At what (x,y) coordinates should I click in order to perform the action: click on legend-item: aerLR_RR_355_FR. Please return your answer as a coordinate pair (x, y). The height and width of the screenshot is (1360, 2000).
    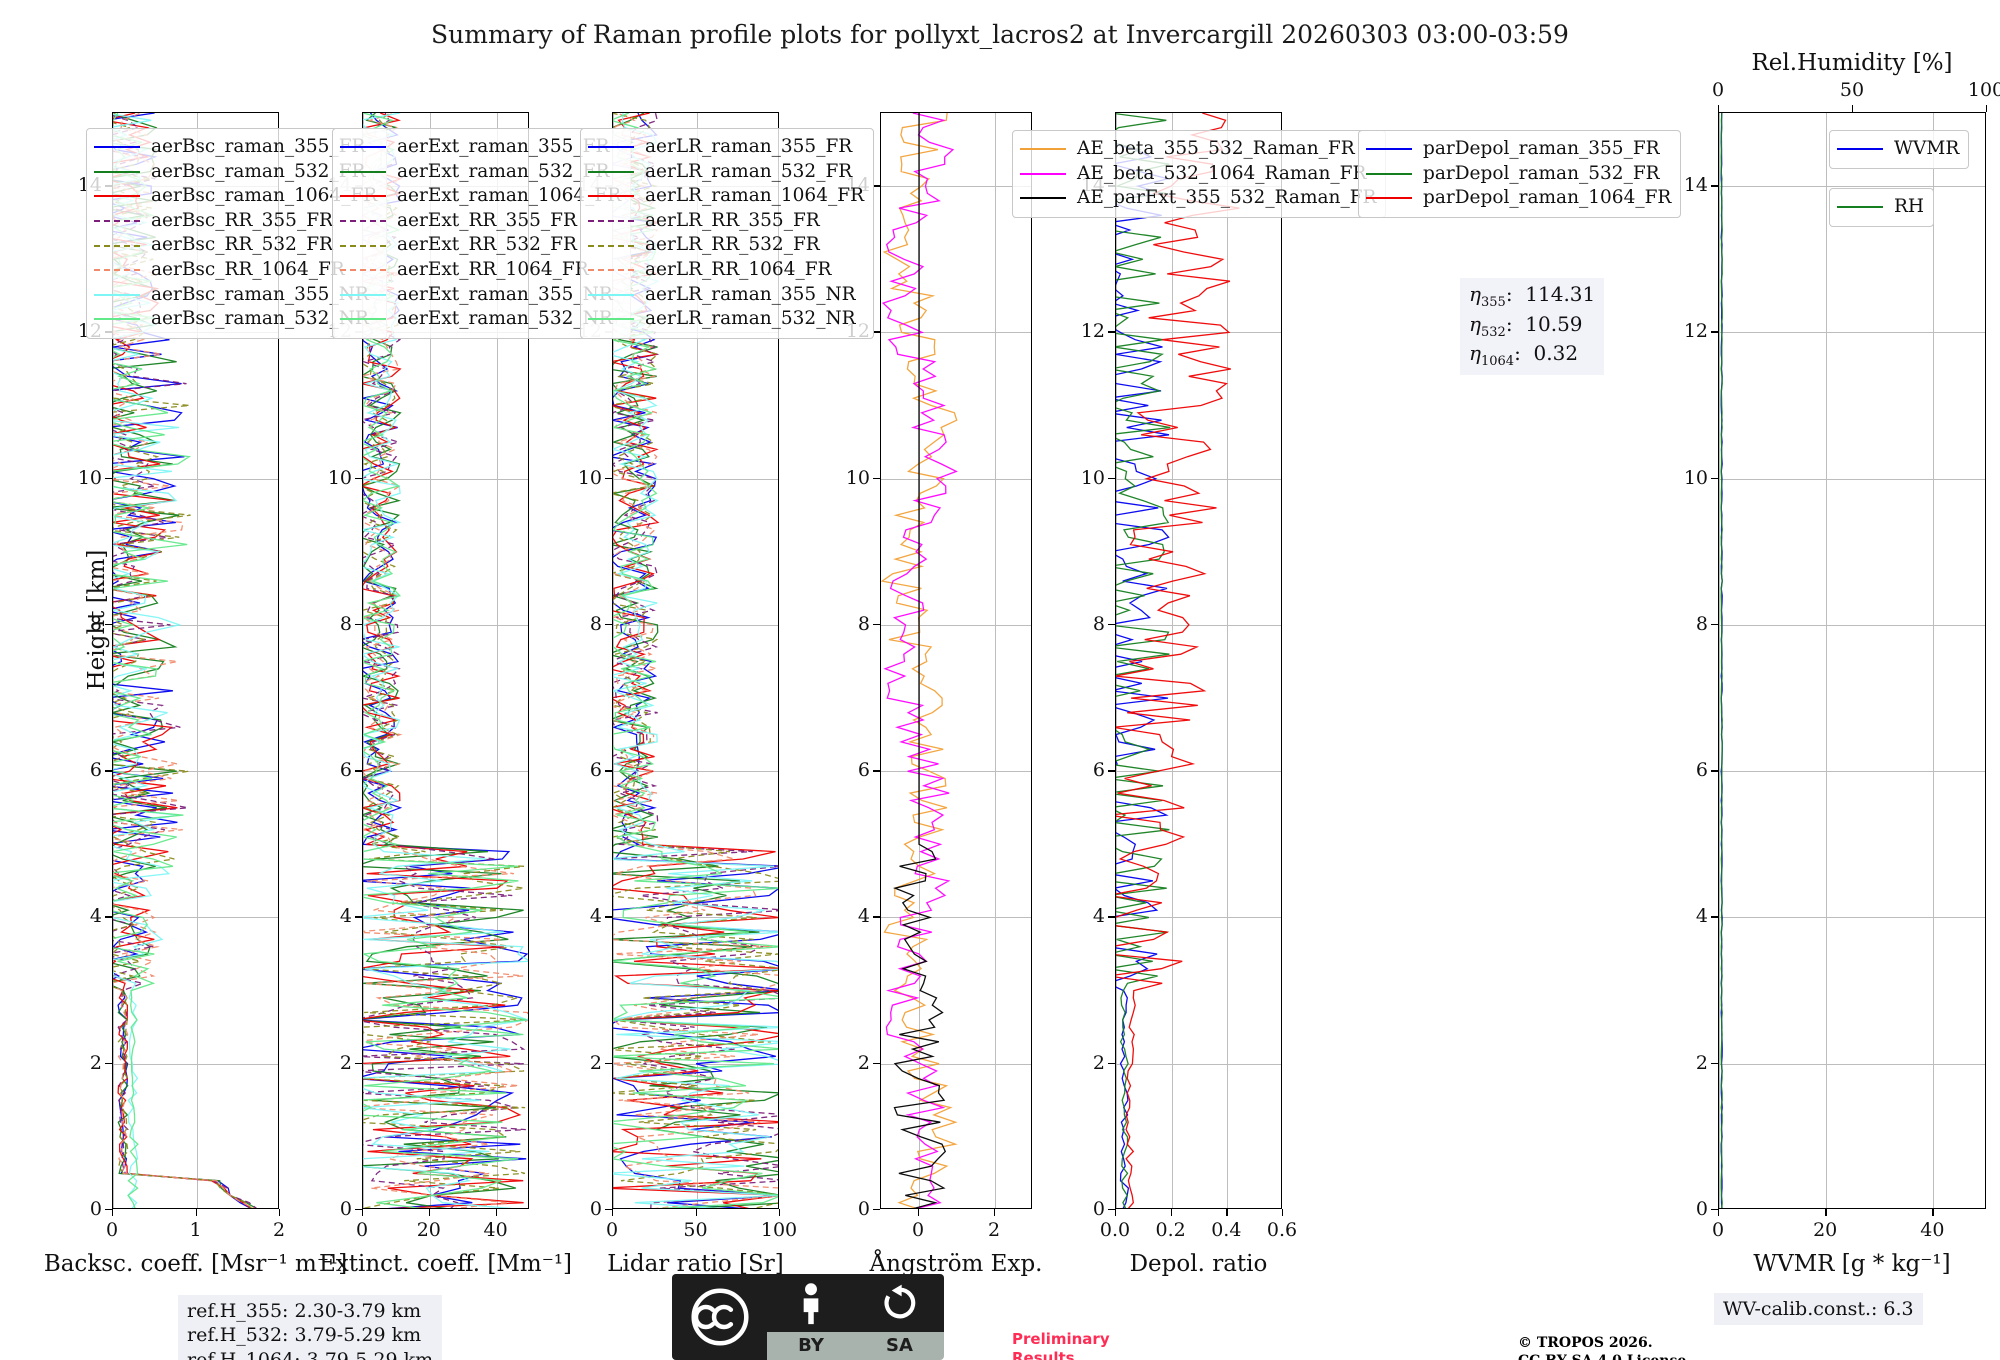
    Looking at the image, I should click on (726, 221).